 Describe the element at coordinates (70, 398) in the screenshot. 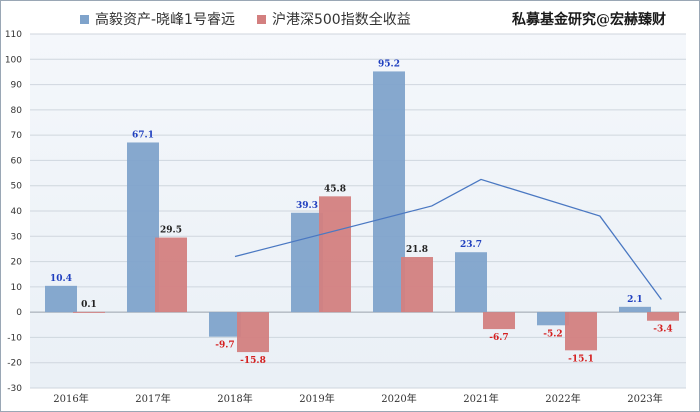

I see `x-tick-label: 2016年` at that location.